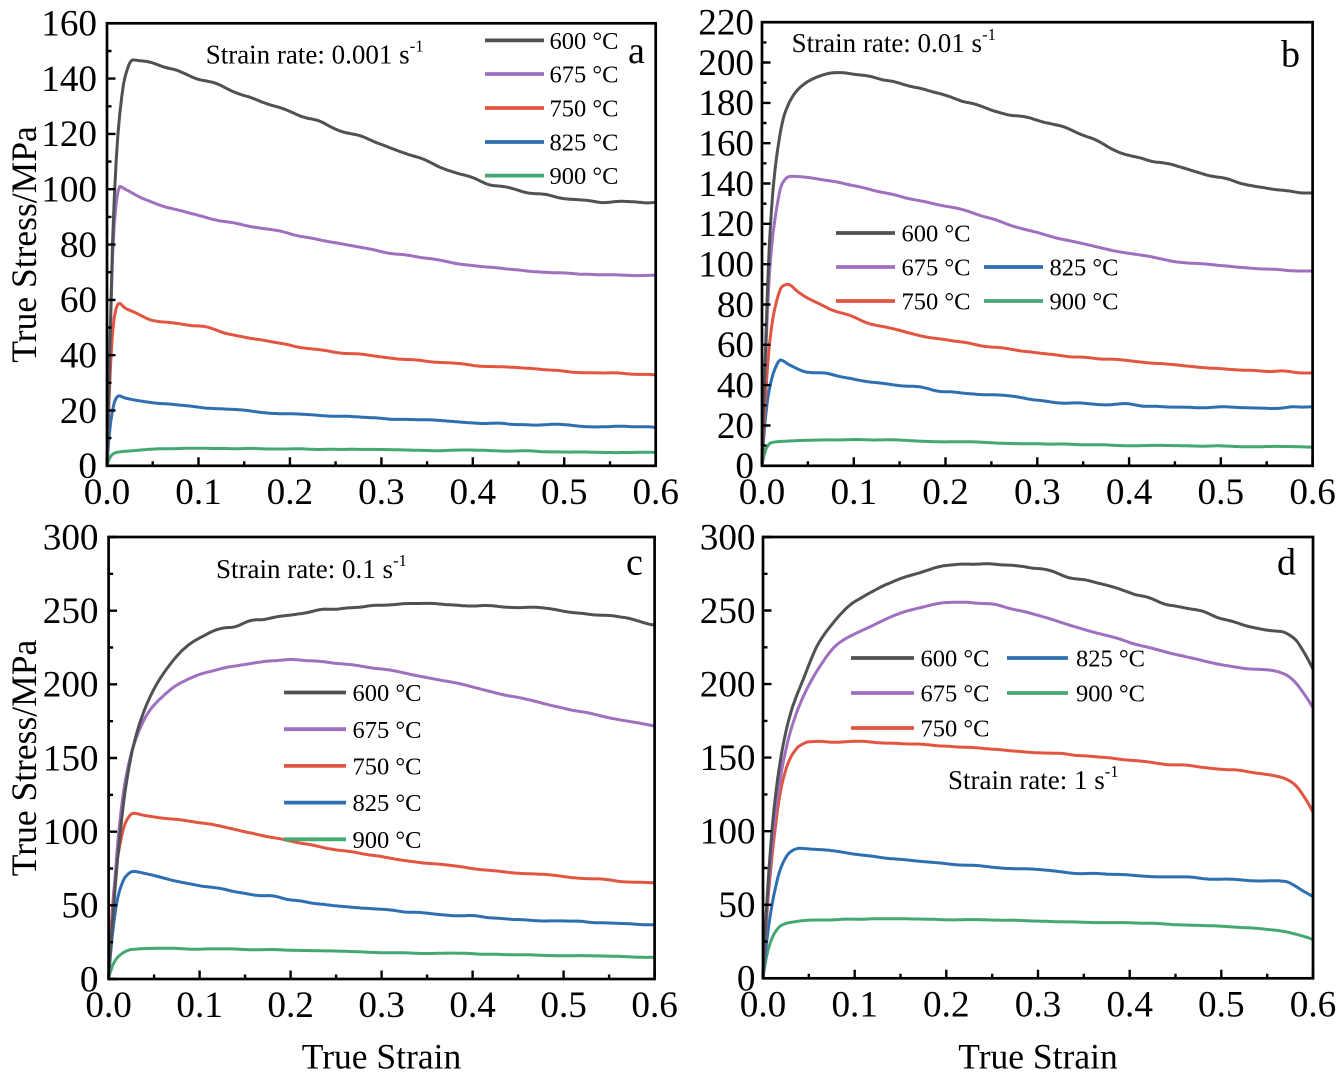 The height and width of the screenshot is (1082, 1341). What do you see at coordinates (634, 563) in the screenshot?
I see `svg-text: c` at bounding box center [634, 563].